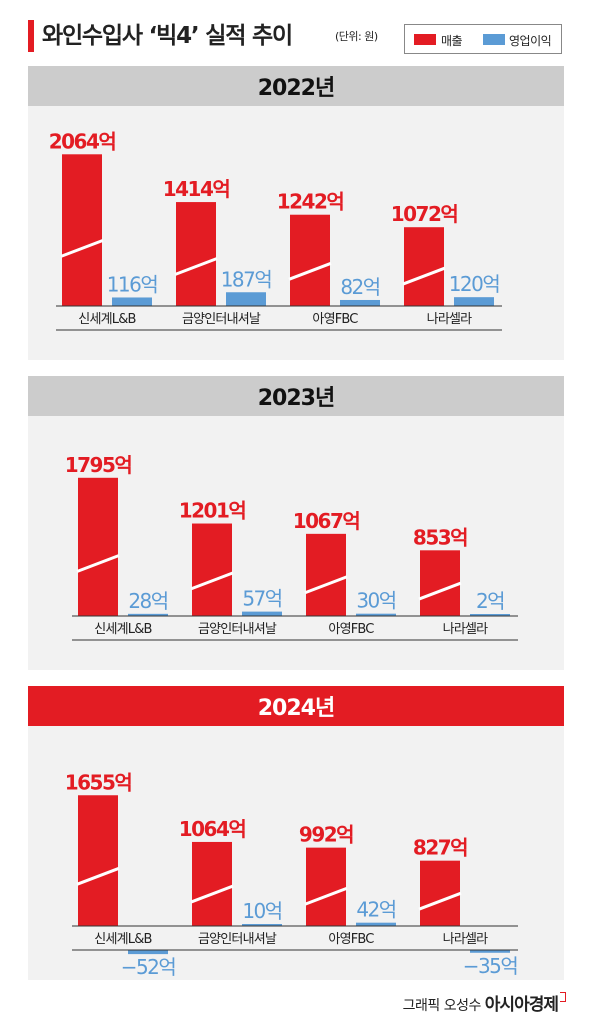 This screenshot has width=592, height=1024. What do you see at coordinates (296, 86) in the screenshot?
I see `panel-2022-title: 2022년` at bounding box center [296, 86].